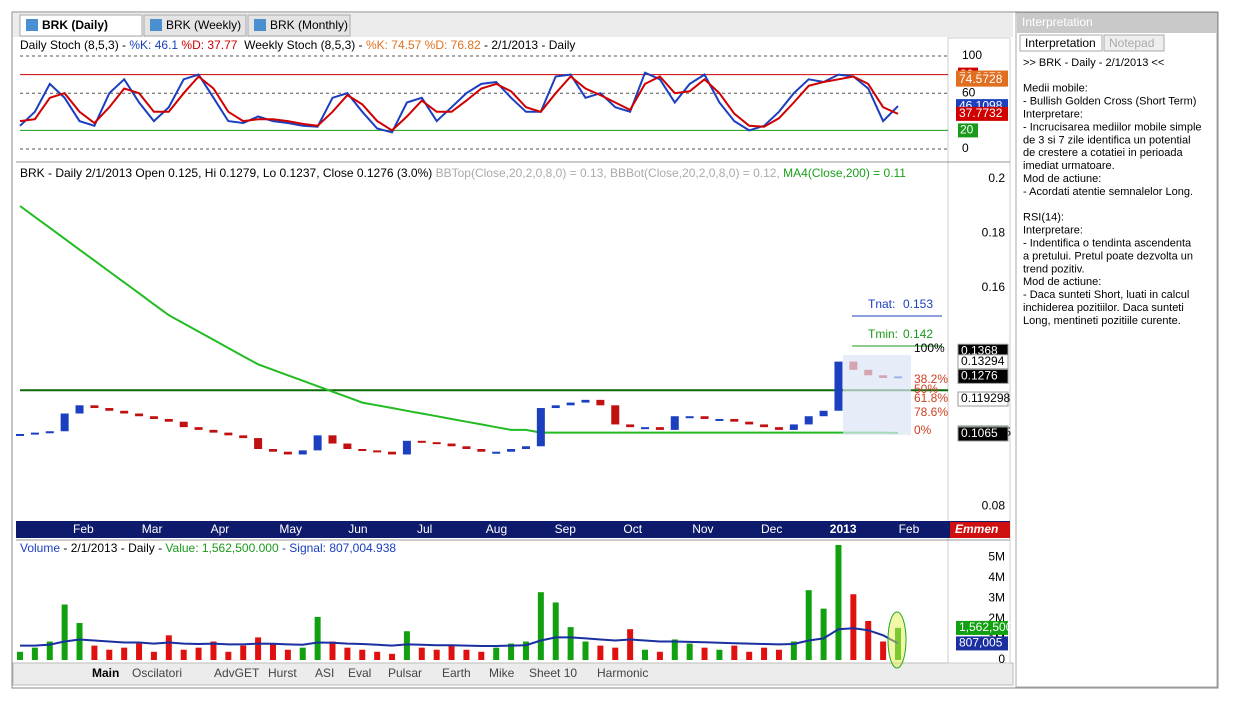 The image size is (1238, 707). What do you see at coordinates (301, 45) in the screenshot?
I see `header-segment: Weekly Stoch (8,5,3) -` at bounding box center [301, 45].